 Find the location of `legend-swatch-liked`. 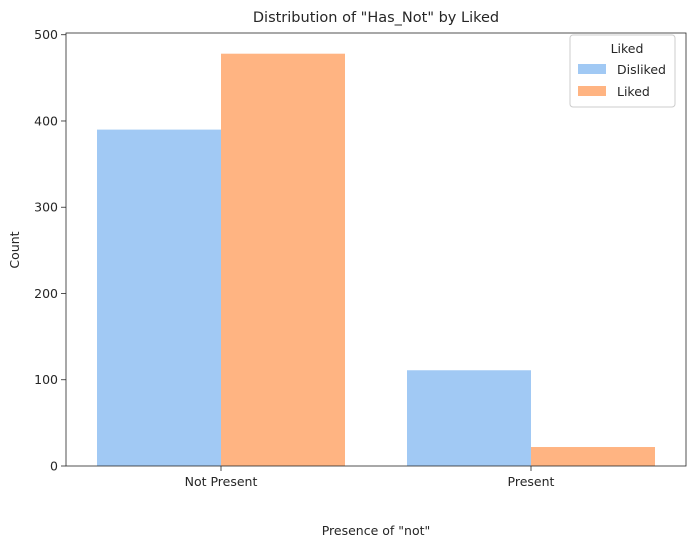

legend-swatch-liked is located at coordinates (592, 91).